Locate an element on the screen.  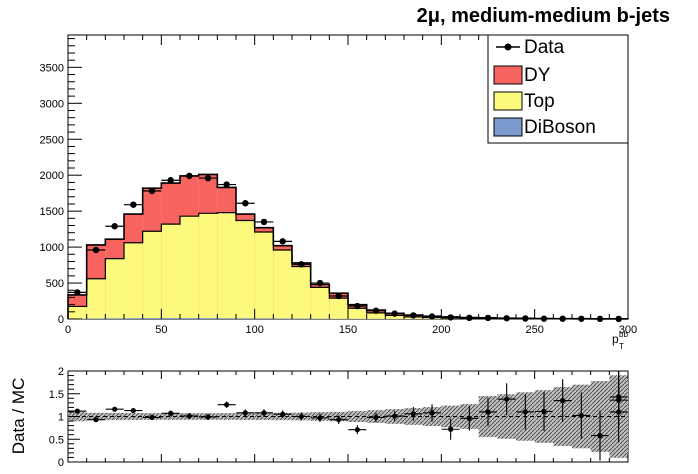
title-selection: medium-medium b-jets is located at coordinates (560, 16).